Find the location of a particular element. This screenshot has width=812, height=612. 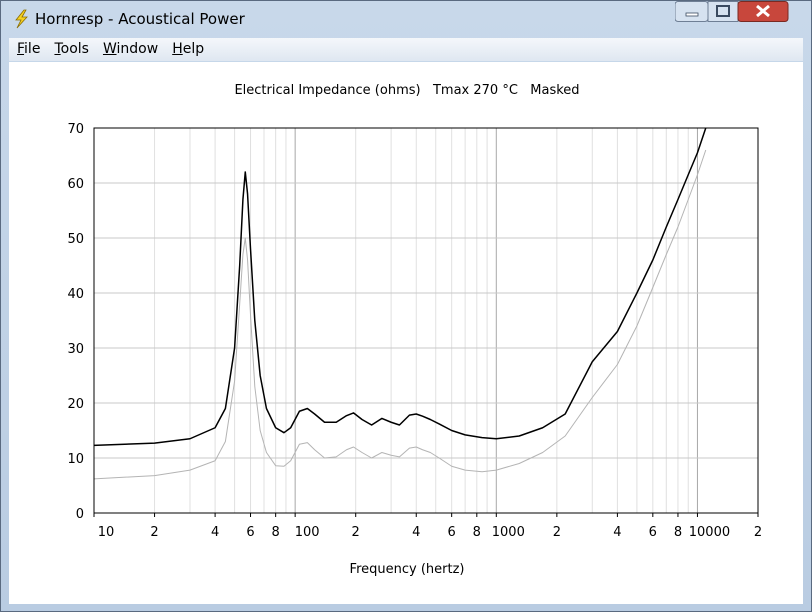

minimize-button is located at coordinates (692, 11).